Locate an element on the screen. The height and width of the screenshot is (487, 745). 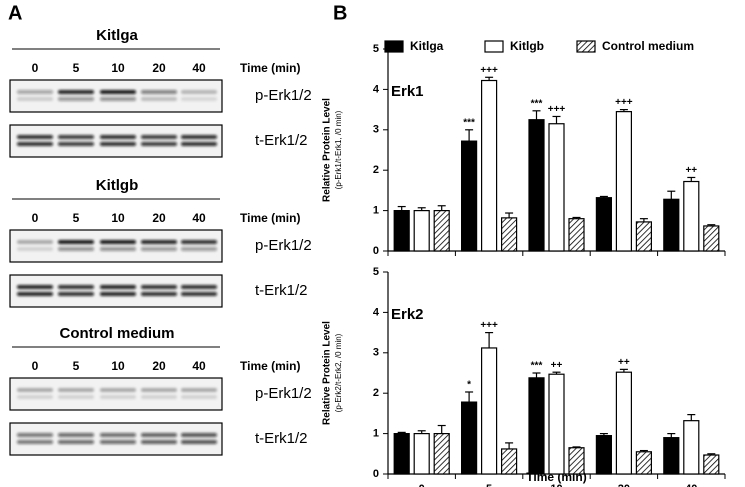
legend-label: Kitlgb is located at coordinates (527, 46).